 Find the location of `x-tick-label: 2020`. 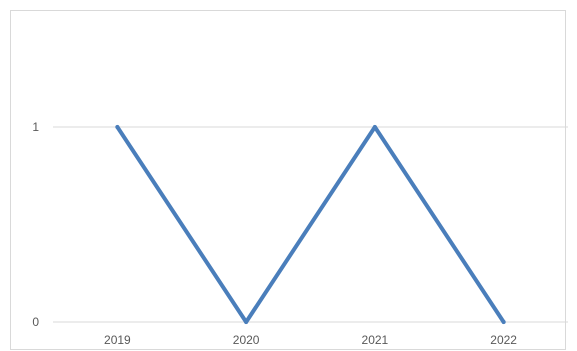

x-tick-label: 2020 is located at coordinates (246, 340).